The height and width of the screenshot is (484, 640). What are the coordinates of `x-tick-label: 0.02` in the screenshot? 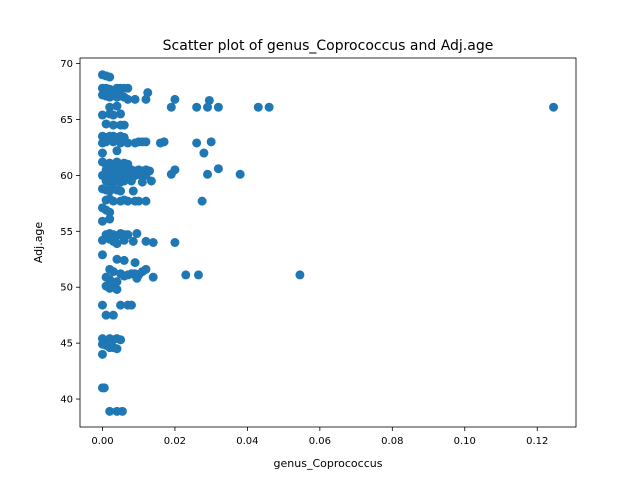 It's located at (175, 441).